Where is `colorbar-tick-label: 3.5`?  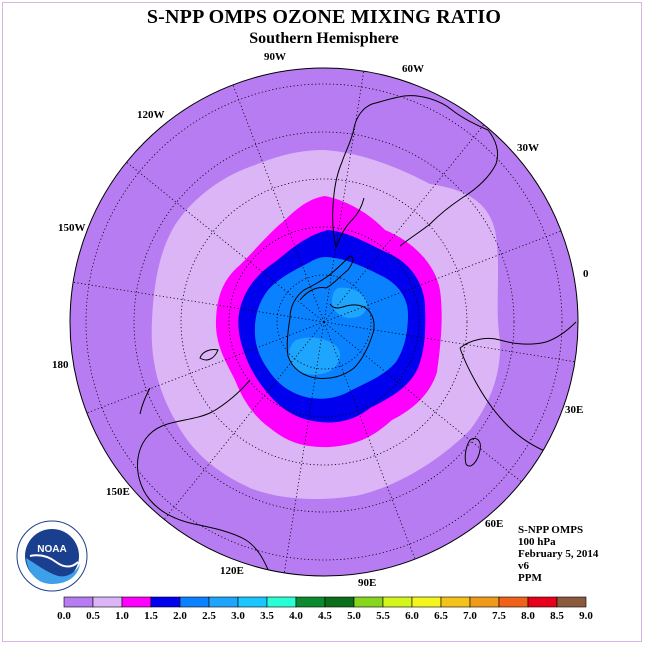 colorbar-tick-label: 3.5 is located at coordinates (267, 616).